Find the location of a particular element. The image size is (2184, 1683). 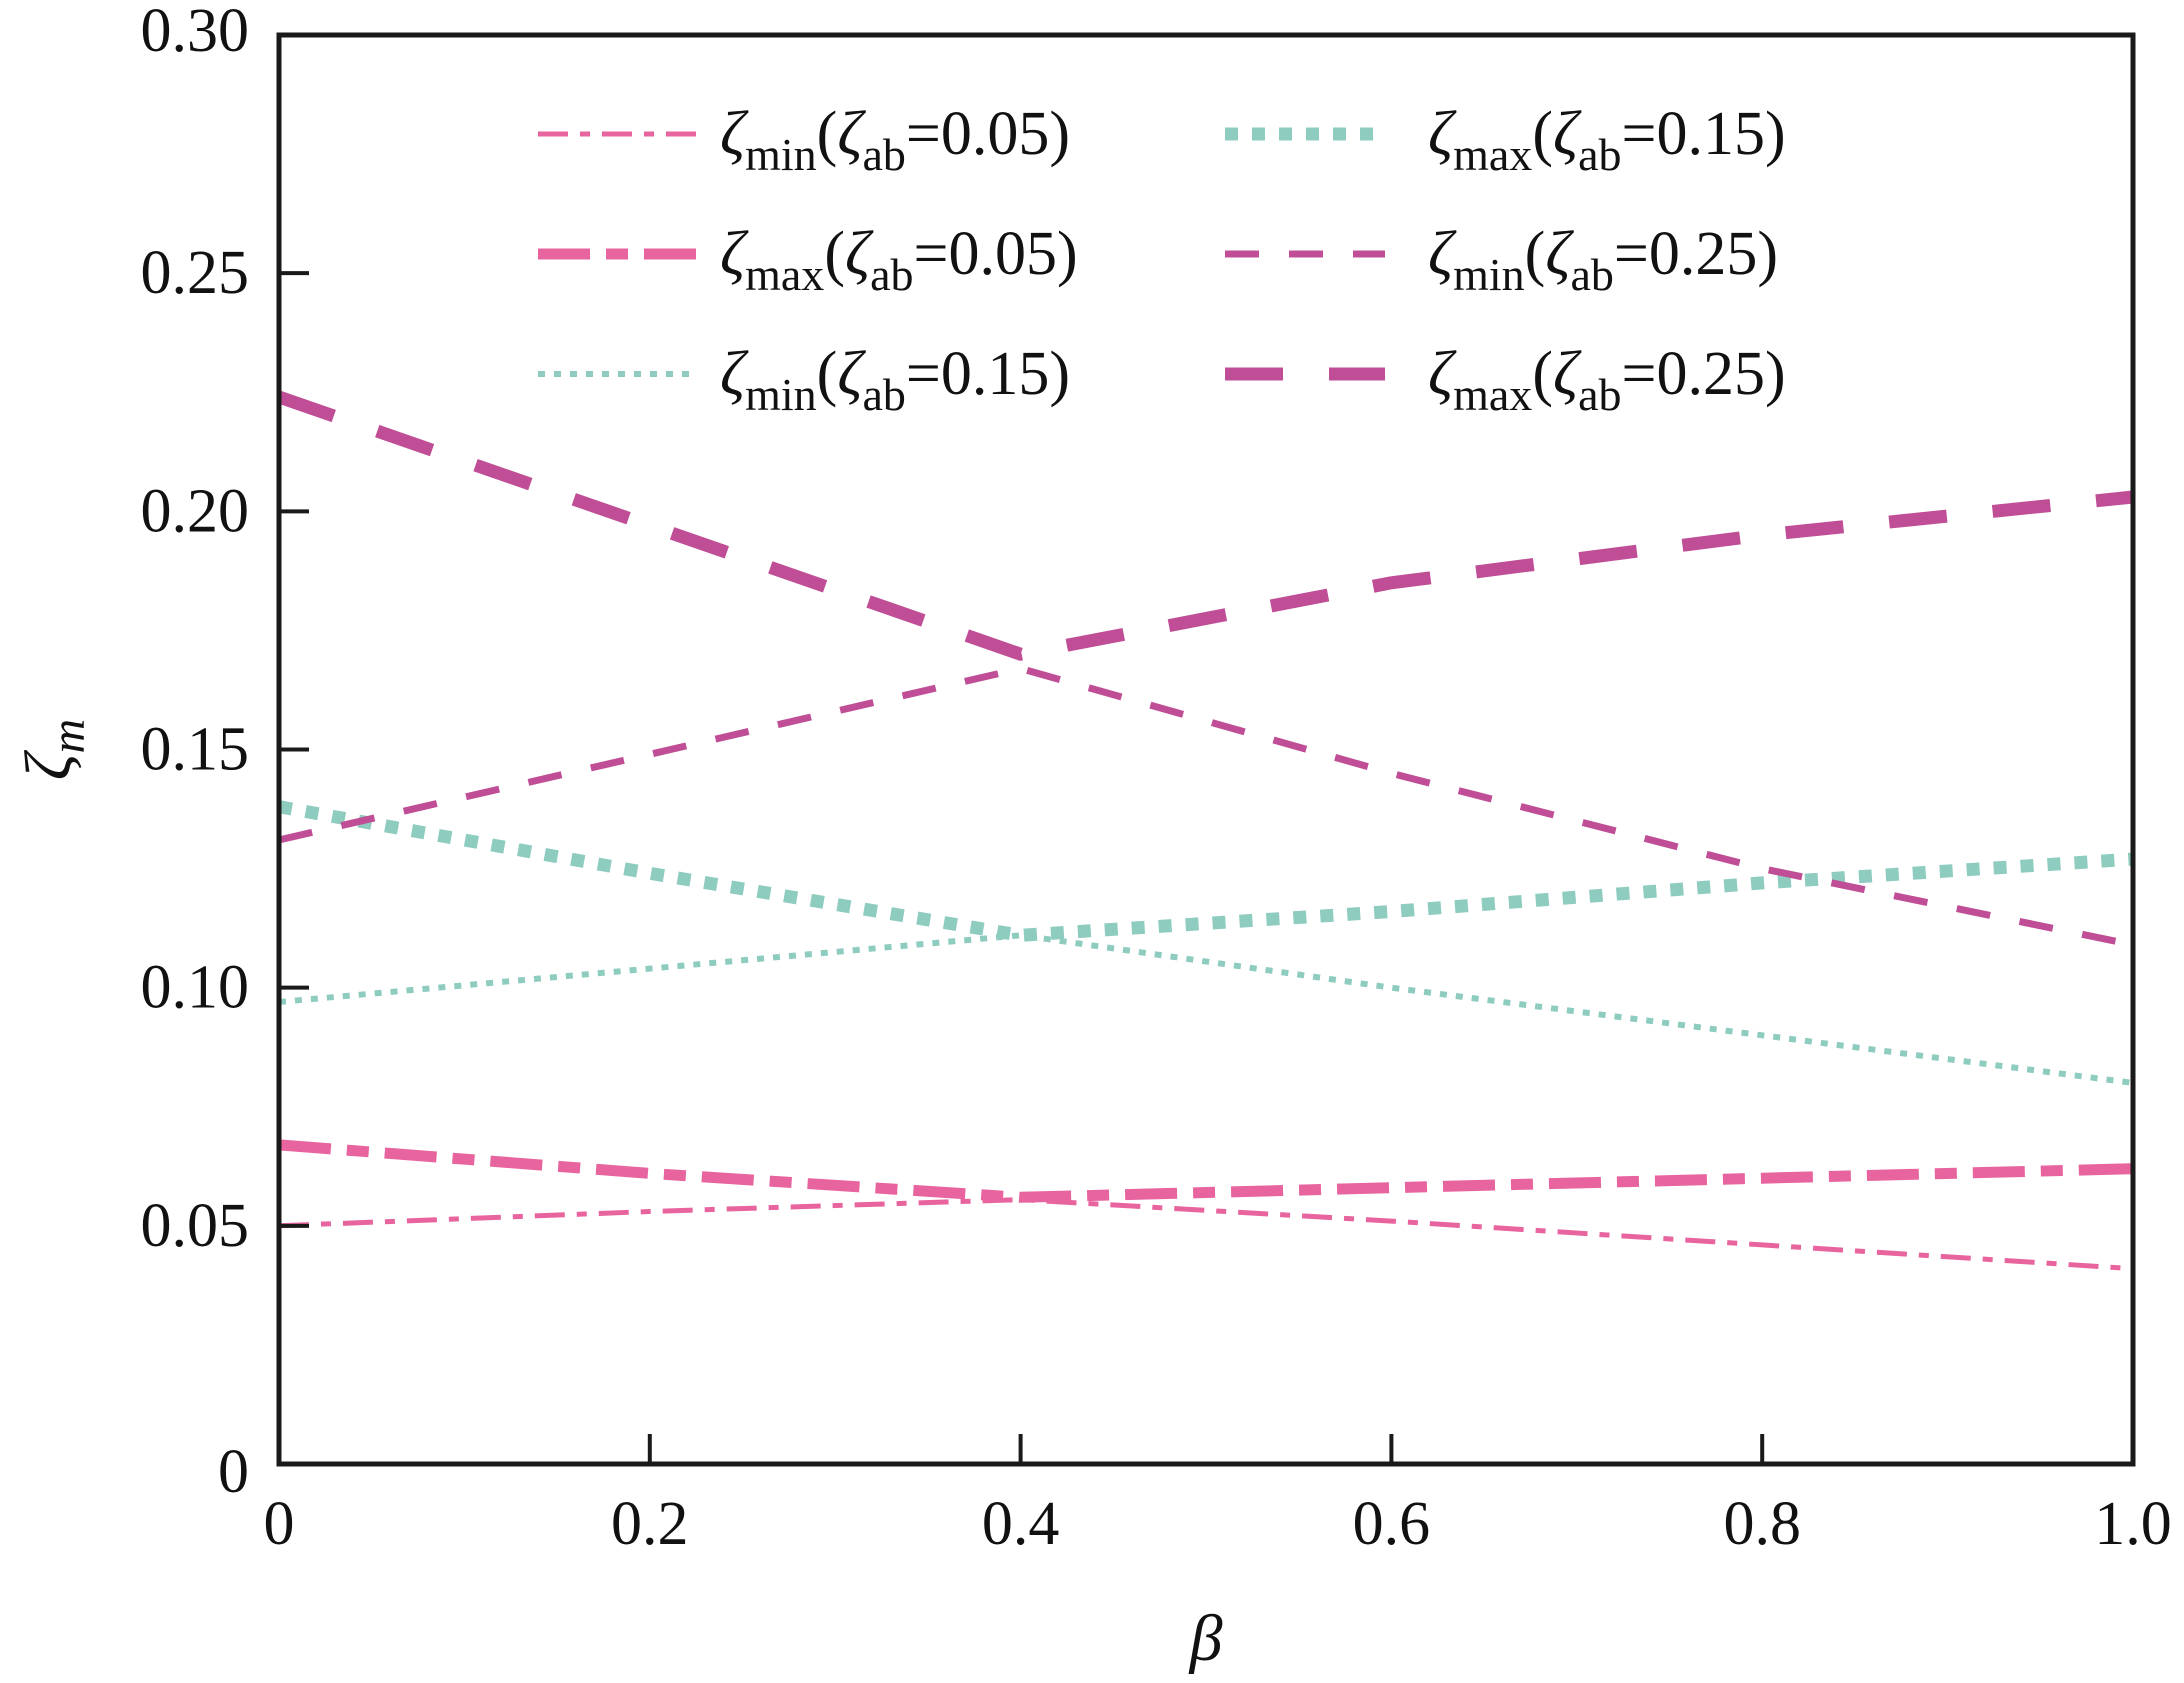

legend-item-2: ζmin(ζab=0.15) is located at coordinates (804, 380).